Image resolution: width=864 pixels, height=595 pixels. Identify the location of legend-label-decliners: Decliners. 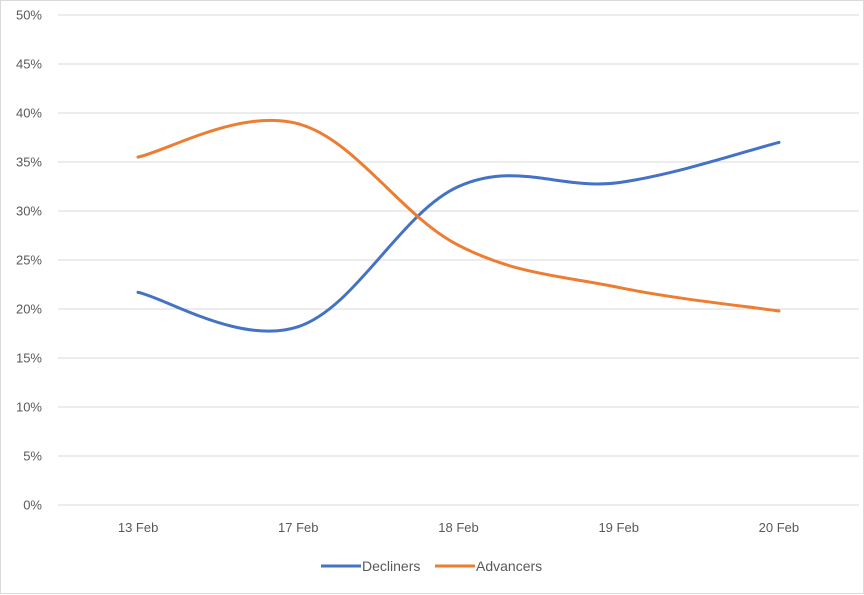
(391, 566).